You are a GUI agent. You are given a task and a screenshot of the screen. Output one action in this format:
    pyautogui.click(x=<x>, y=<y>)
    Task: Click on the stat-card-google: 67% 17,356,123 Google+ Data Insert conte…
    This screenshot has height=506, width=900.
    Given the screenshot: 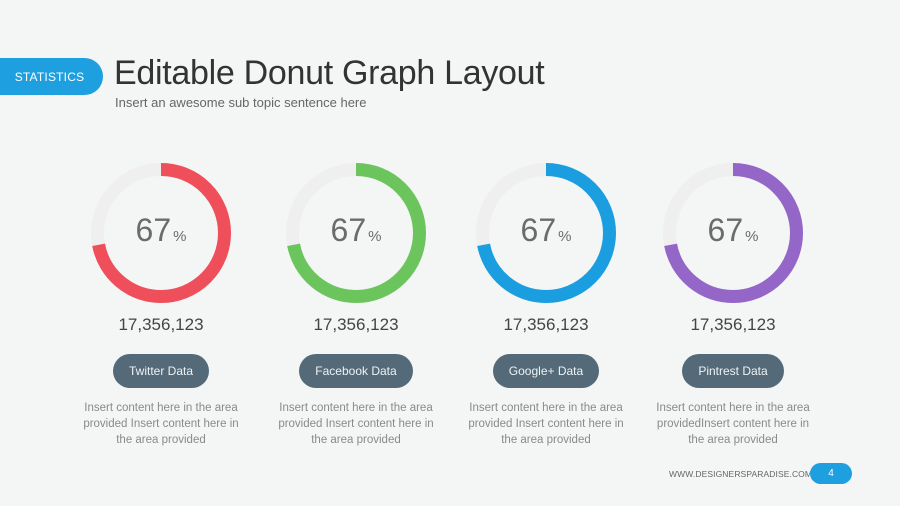 What is the action you would take?
    pyautogui.click(x=546, y=304)
    